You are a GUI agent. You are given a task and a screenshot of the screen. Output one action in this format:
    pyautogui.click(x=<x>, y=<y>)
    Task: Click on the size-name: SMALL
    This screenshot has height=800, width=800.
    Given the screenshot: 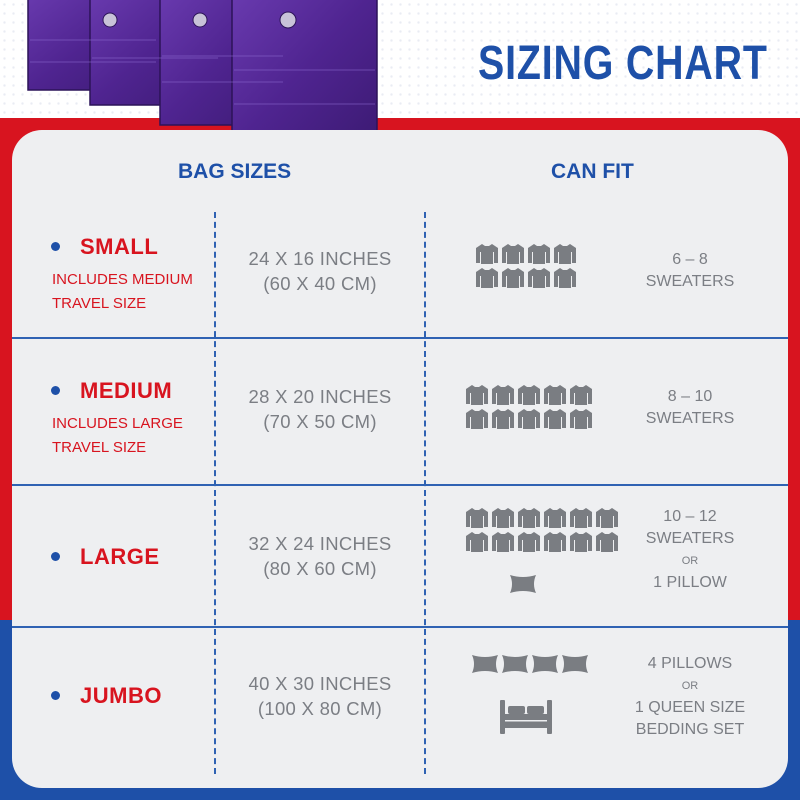 What is the action you would take?
    pyautogui.click(x=119, y=246)
    